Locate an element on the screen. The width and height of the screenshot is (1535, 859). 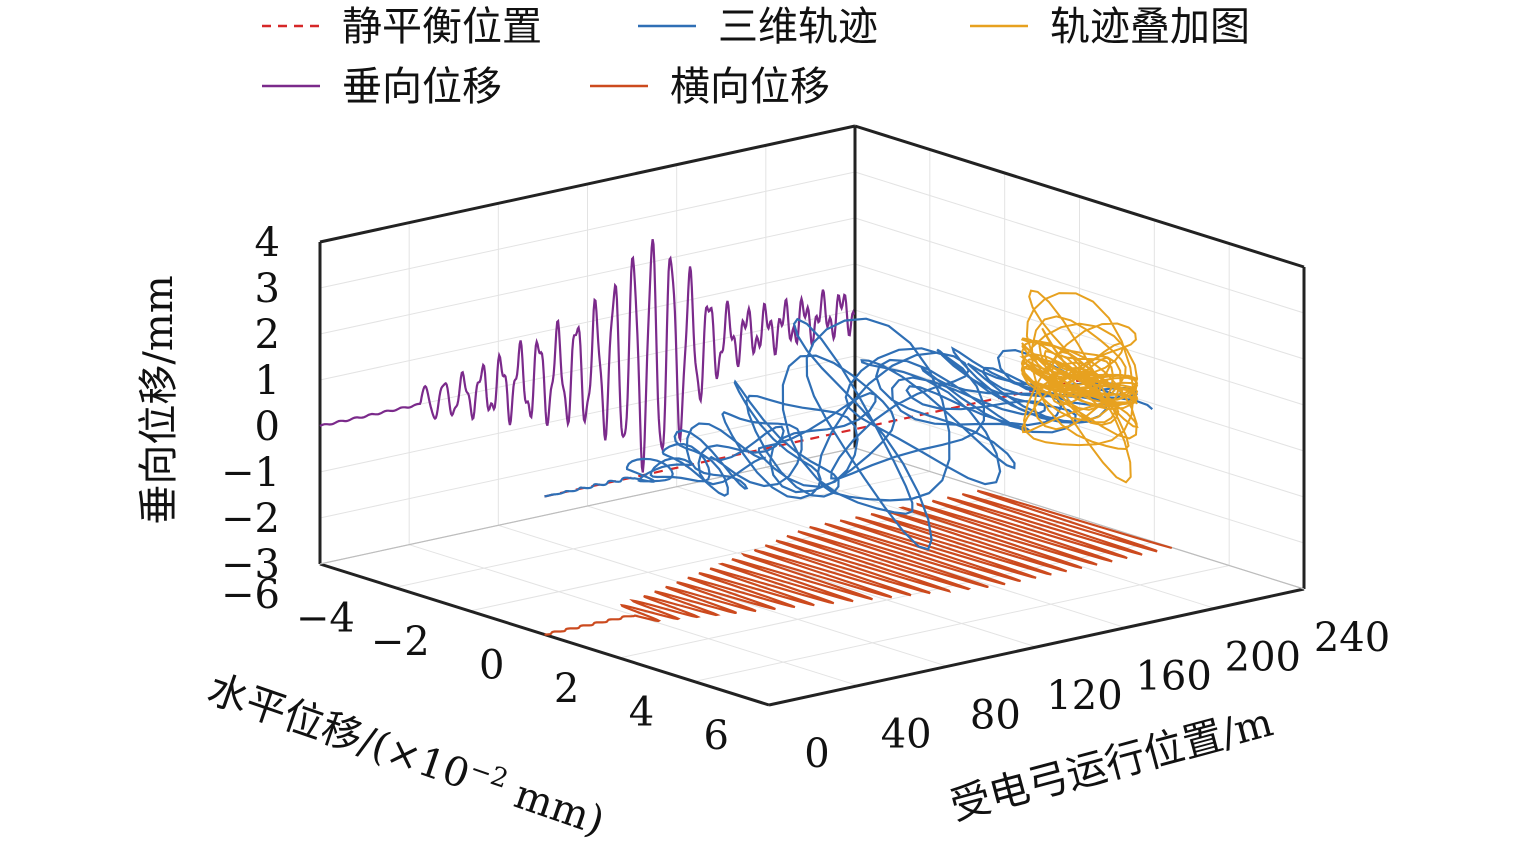
horizontal-tick-label: −2 is located at coordinates (400, 642).